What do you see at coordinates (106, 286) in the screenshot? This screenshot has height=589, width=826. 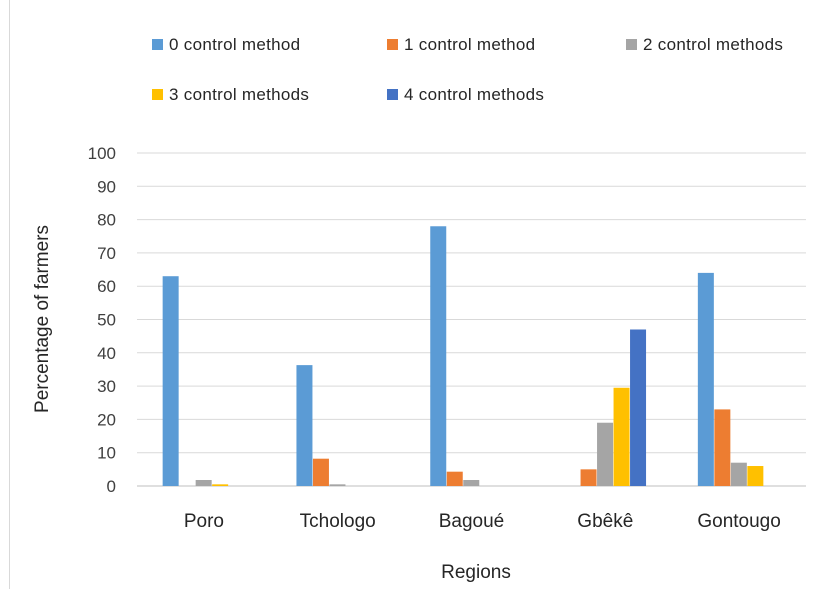 I see `y-tick-label: 60` at bounding box center [106, 286].